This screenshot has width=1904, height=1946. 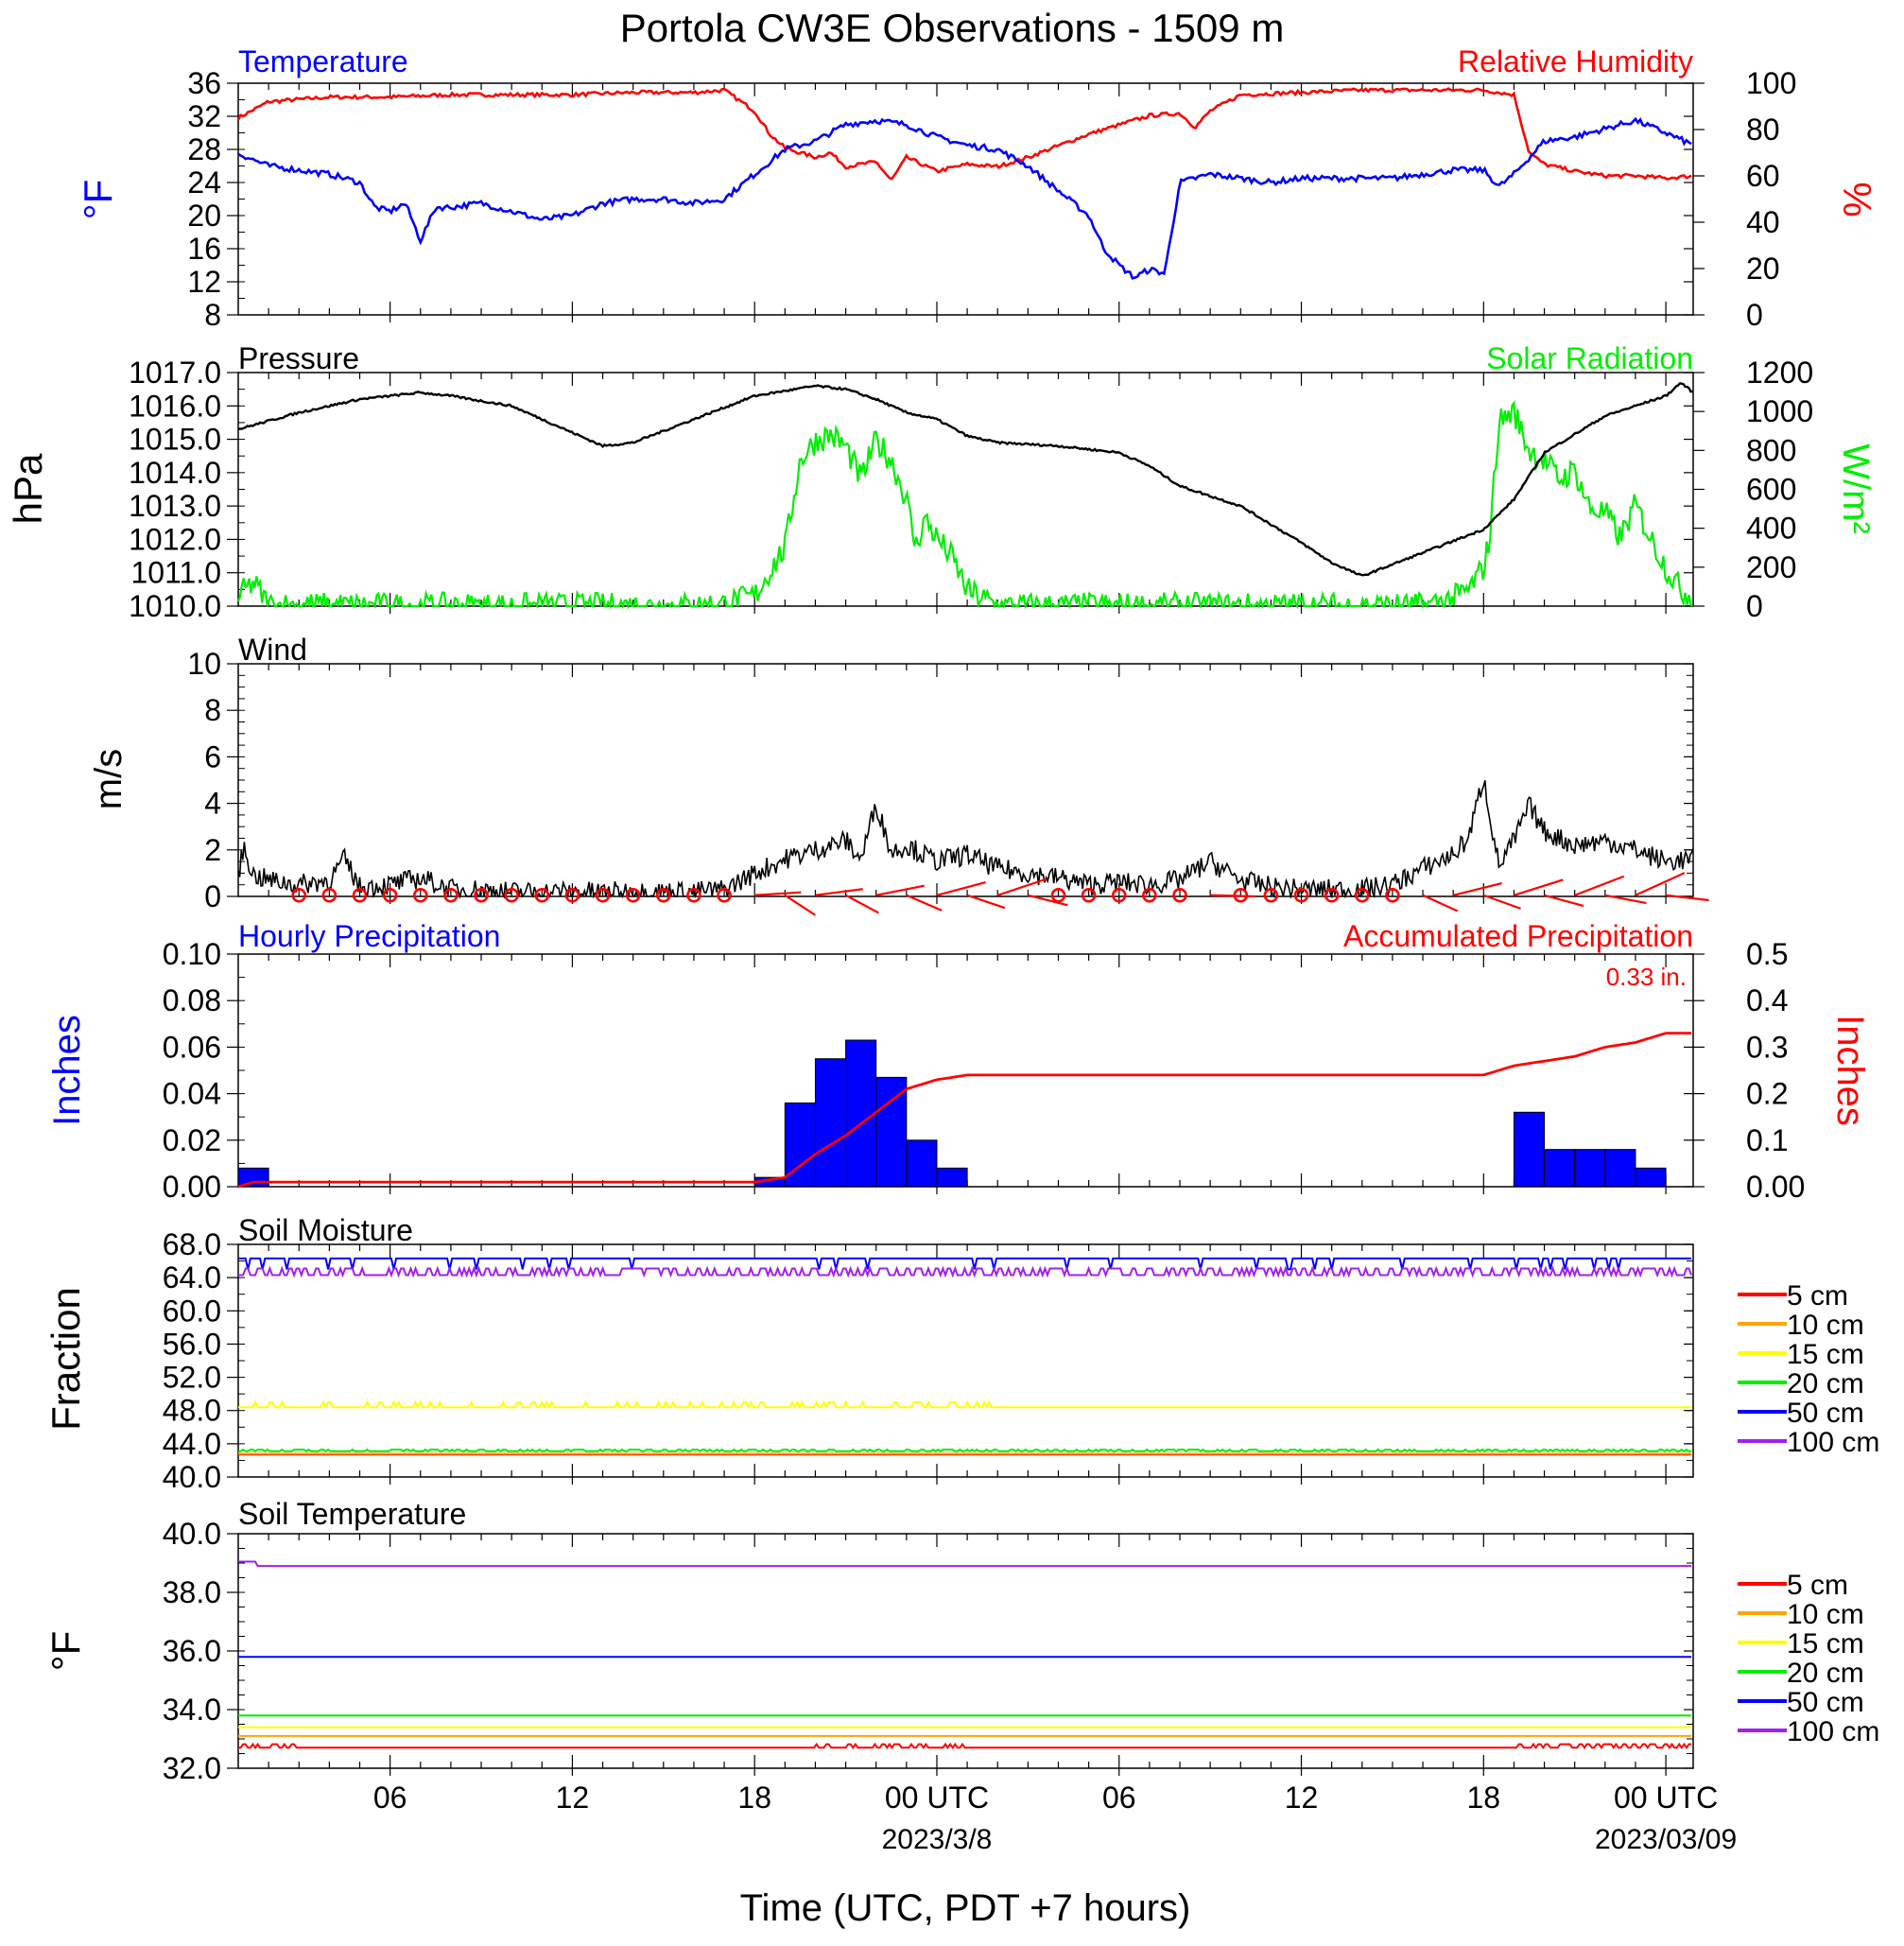 What do you see at coordinates (204, 83) in the screenshot?
I see `temp-tick-label: 36` at bounding box center [204, 83].